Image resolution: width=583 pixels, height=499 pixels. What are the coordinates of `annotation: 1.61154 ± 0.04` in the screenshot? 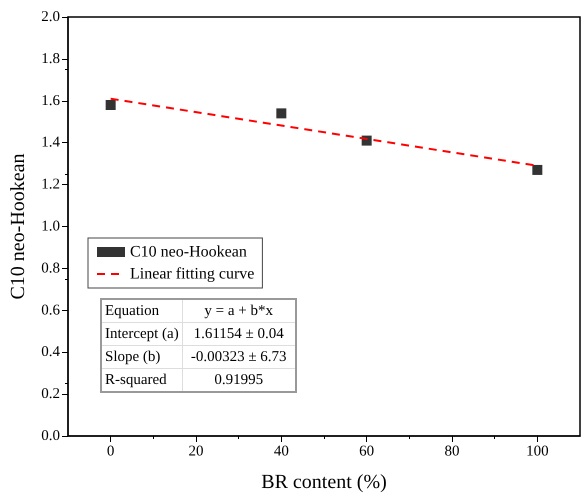 It's located at (239, 334).